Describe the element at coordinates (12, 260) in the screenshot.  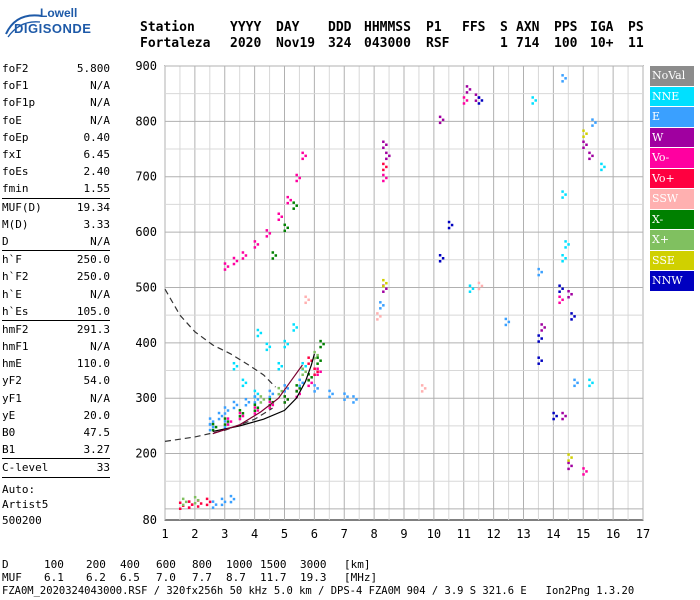
I see `param-name: h`F` at that location.